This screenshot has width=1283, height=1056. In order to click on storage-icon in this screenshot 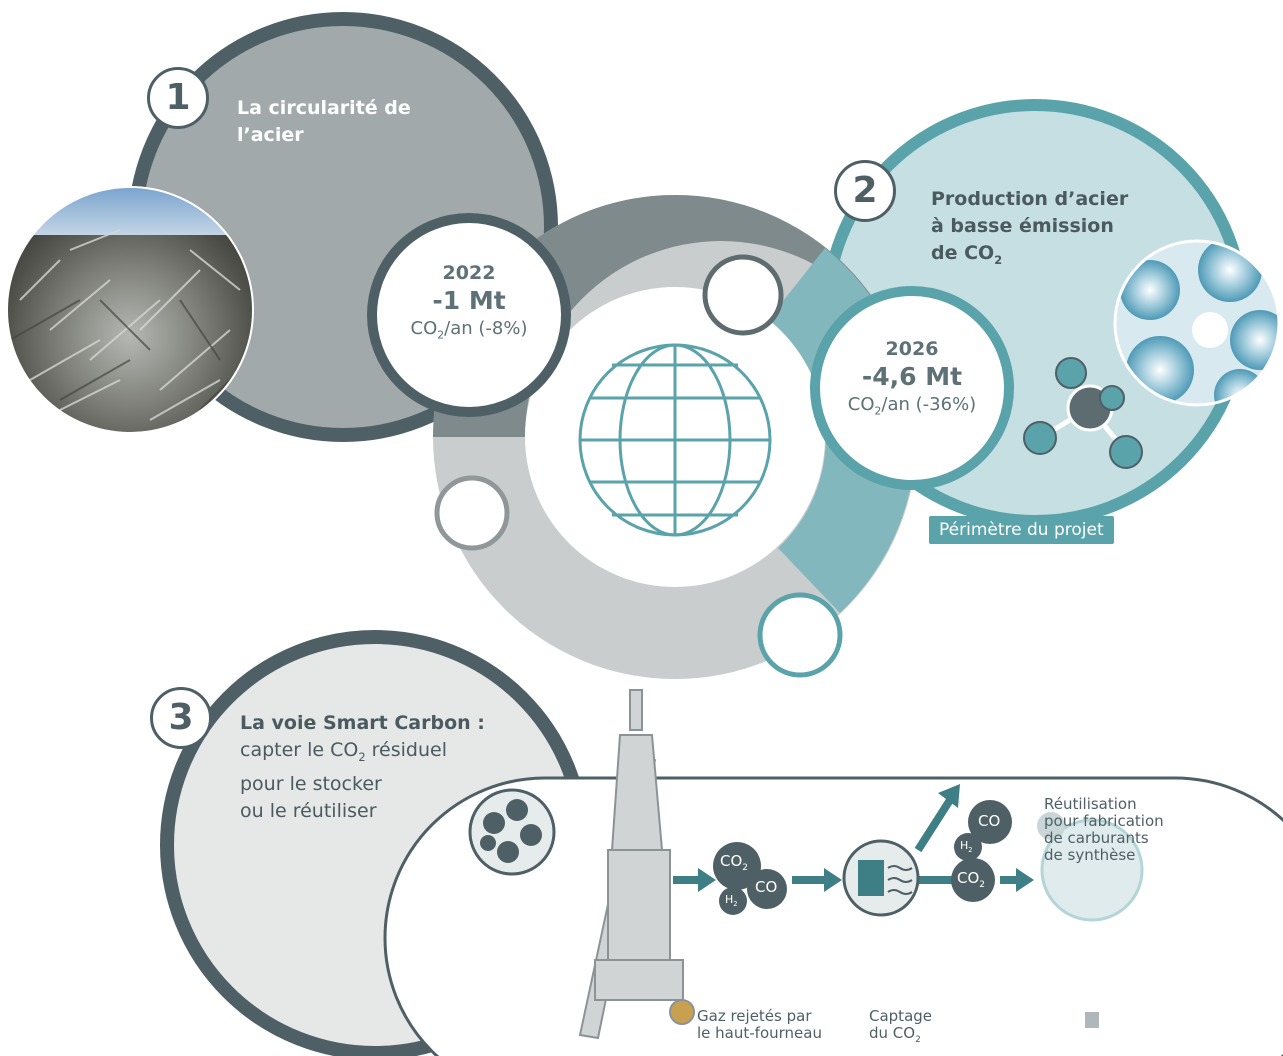, I will do `click(1090, 920)`.